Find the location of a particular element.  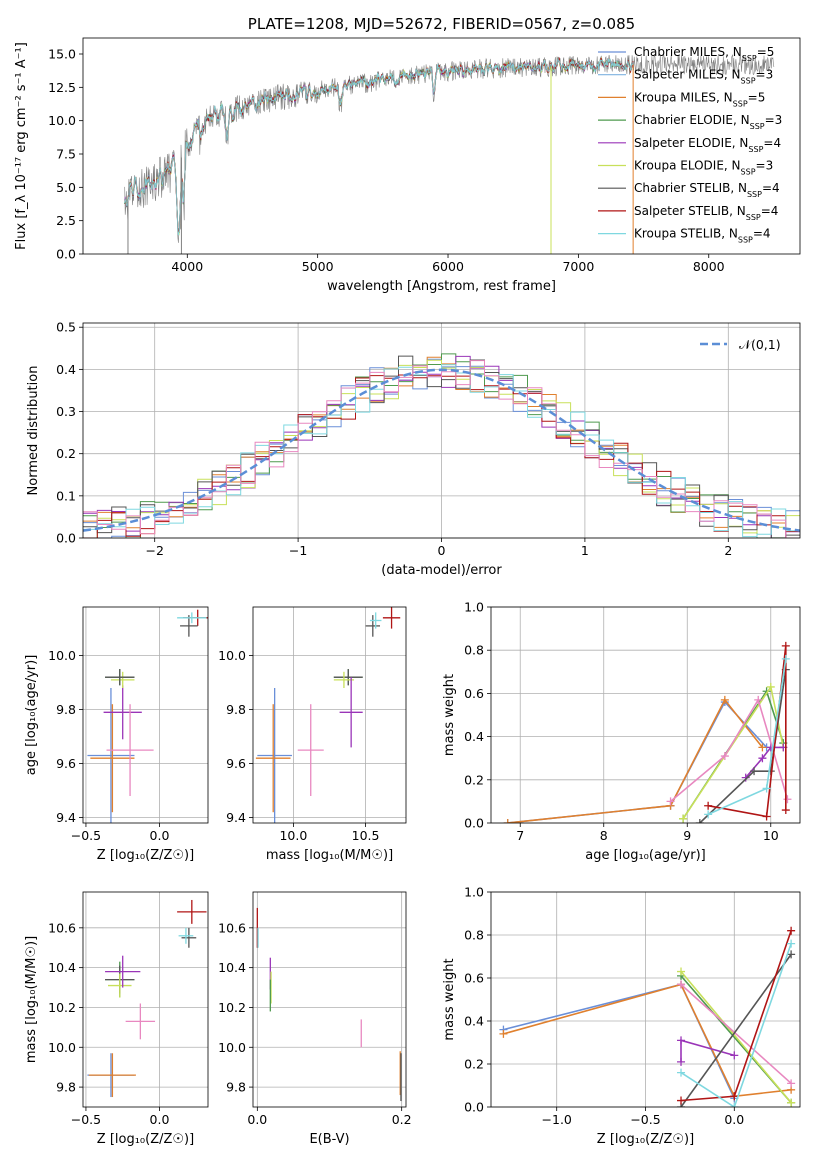

legend-label: Salpeter STELIB, NSSP=4 is located at coordinates (706, 213).